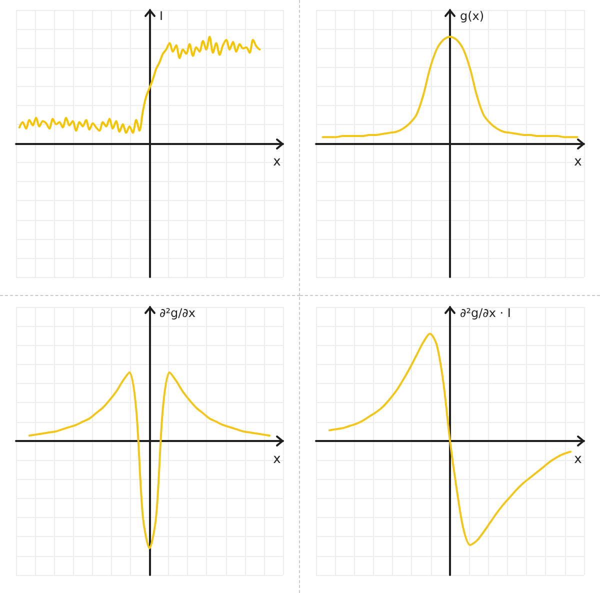 This screenshot has width=600, height=593. I want to click on y-axis-title: ∂²g/∂x, so click(178, 313).